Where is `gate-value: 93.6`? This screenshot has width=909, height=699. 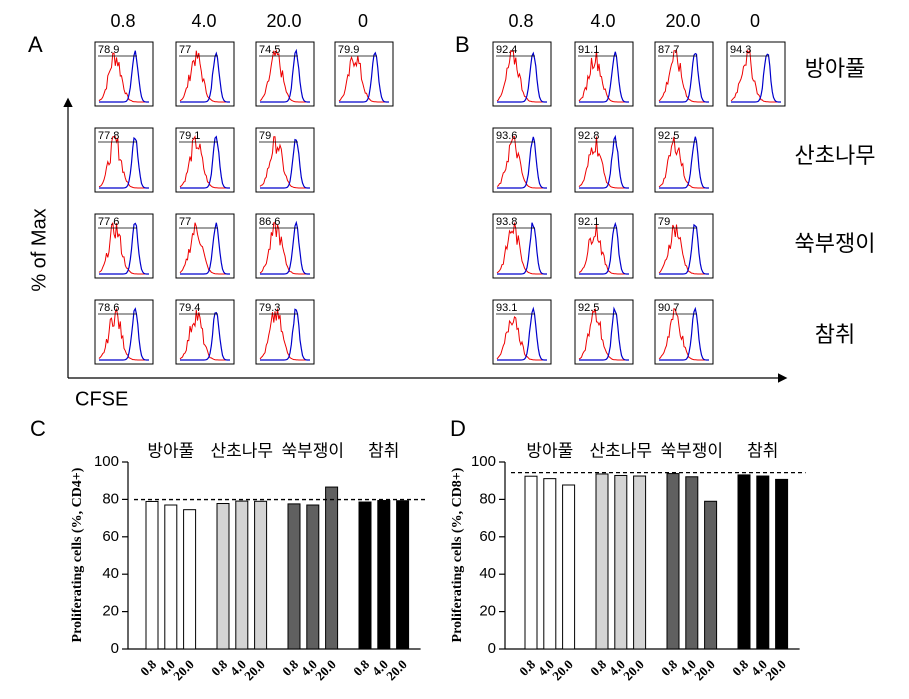 gate-value: 93.6 is located at coordinates (506, 136).